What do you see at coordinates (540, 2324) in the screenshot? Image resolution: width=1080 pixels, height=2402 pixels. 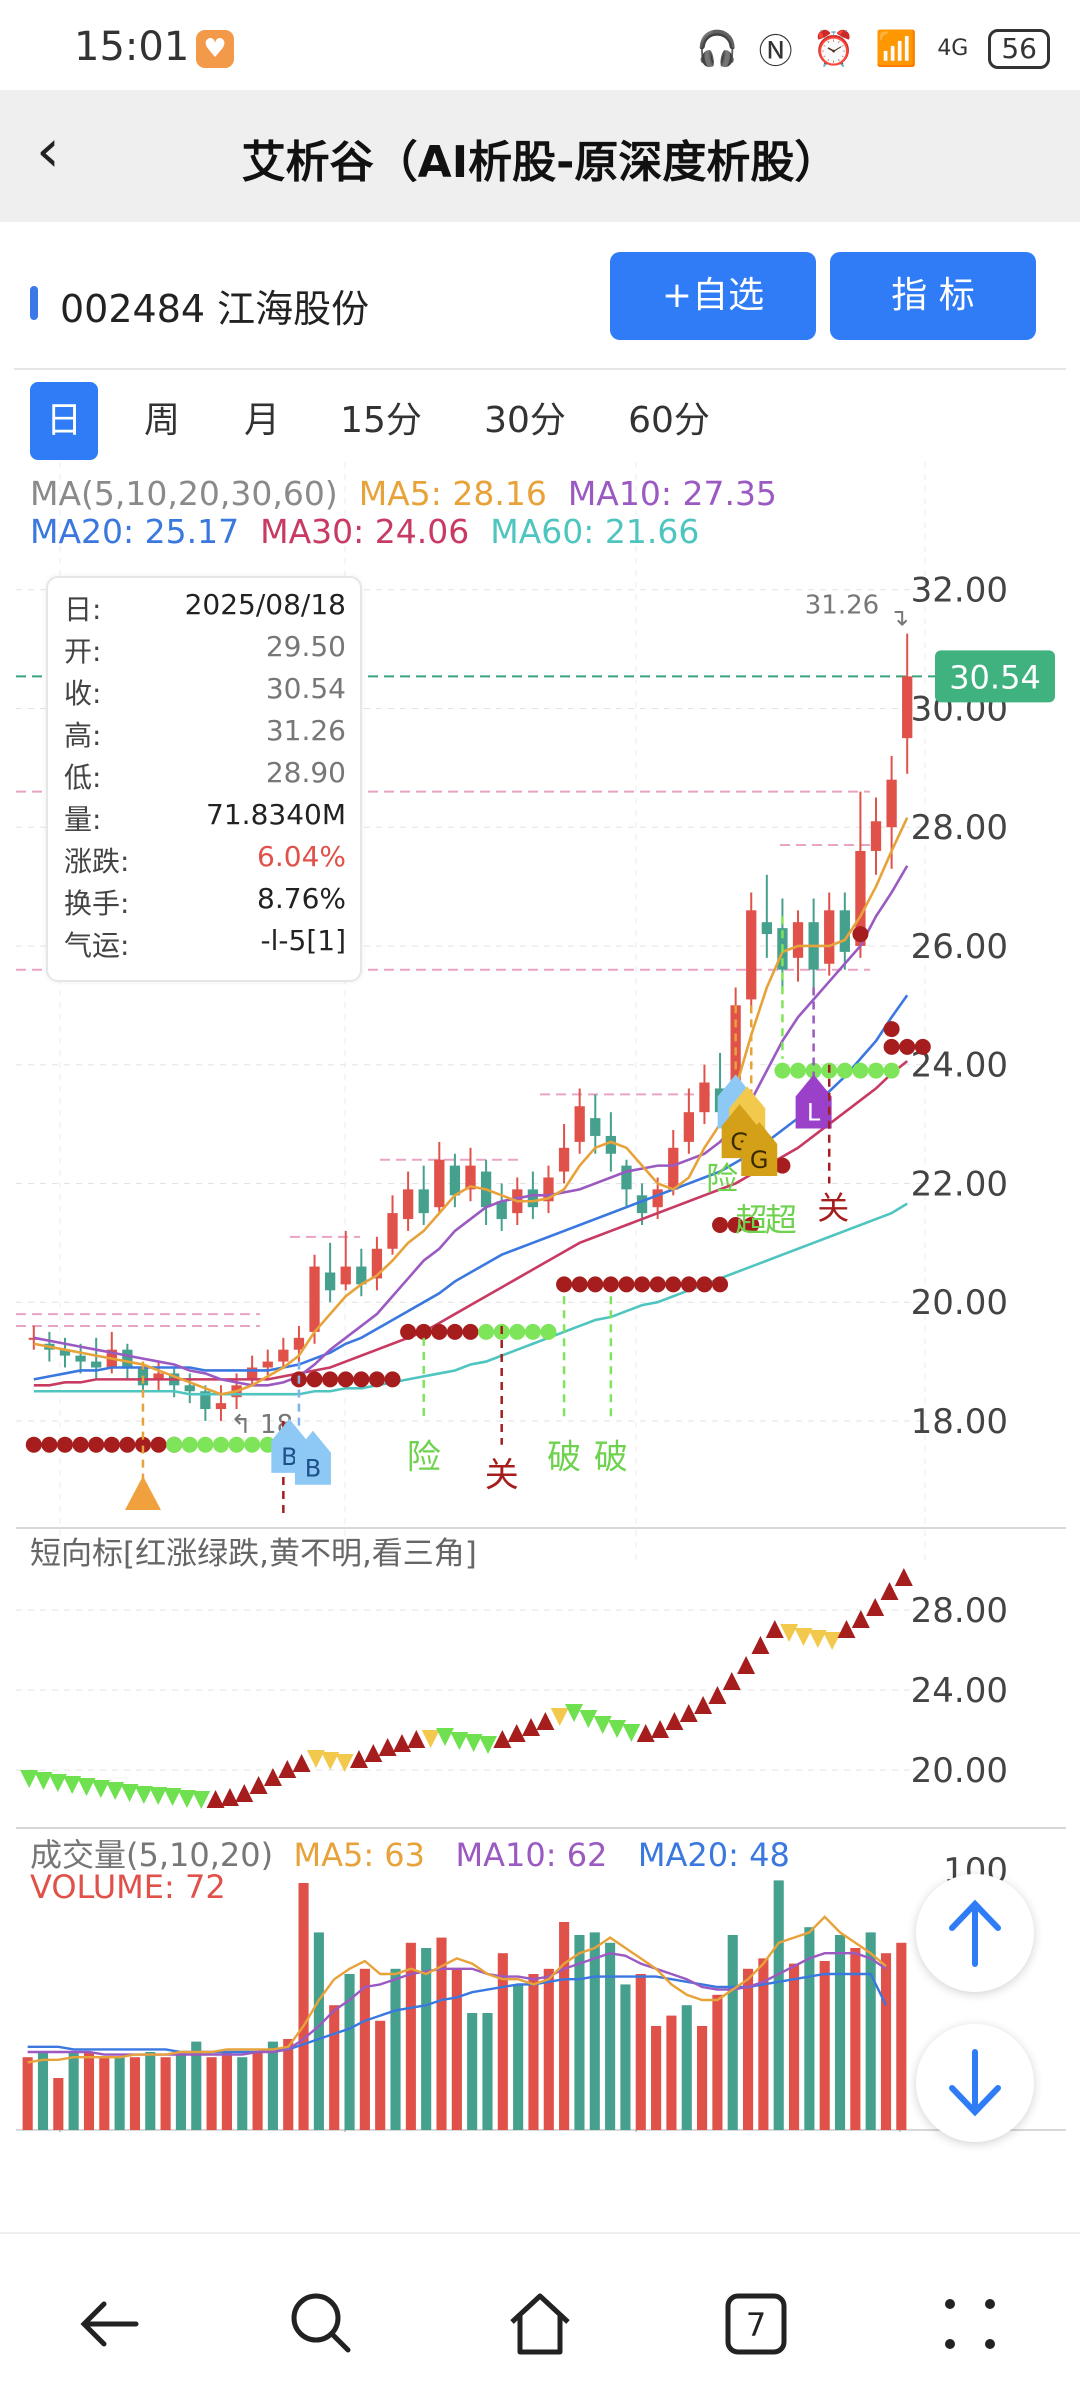 I see `nav-home-icon` at bounding box center [540, 2324].